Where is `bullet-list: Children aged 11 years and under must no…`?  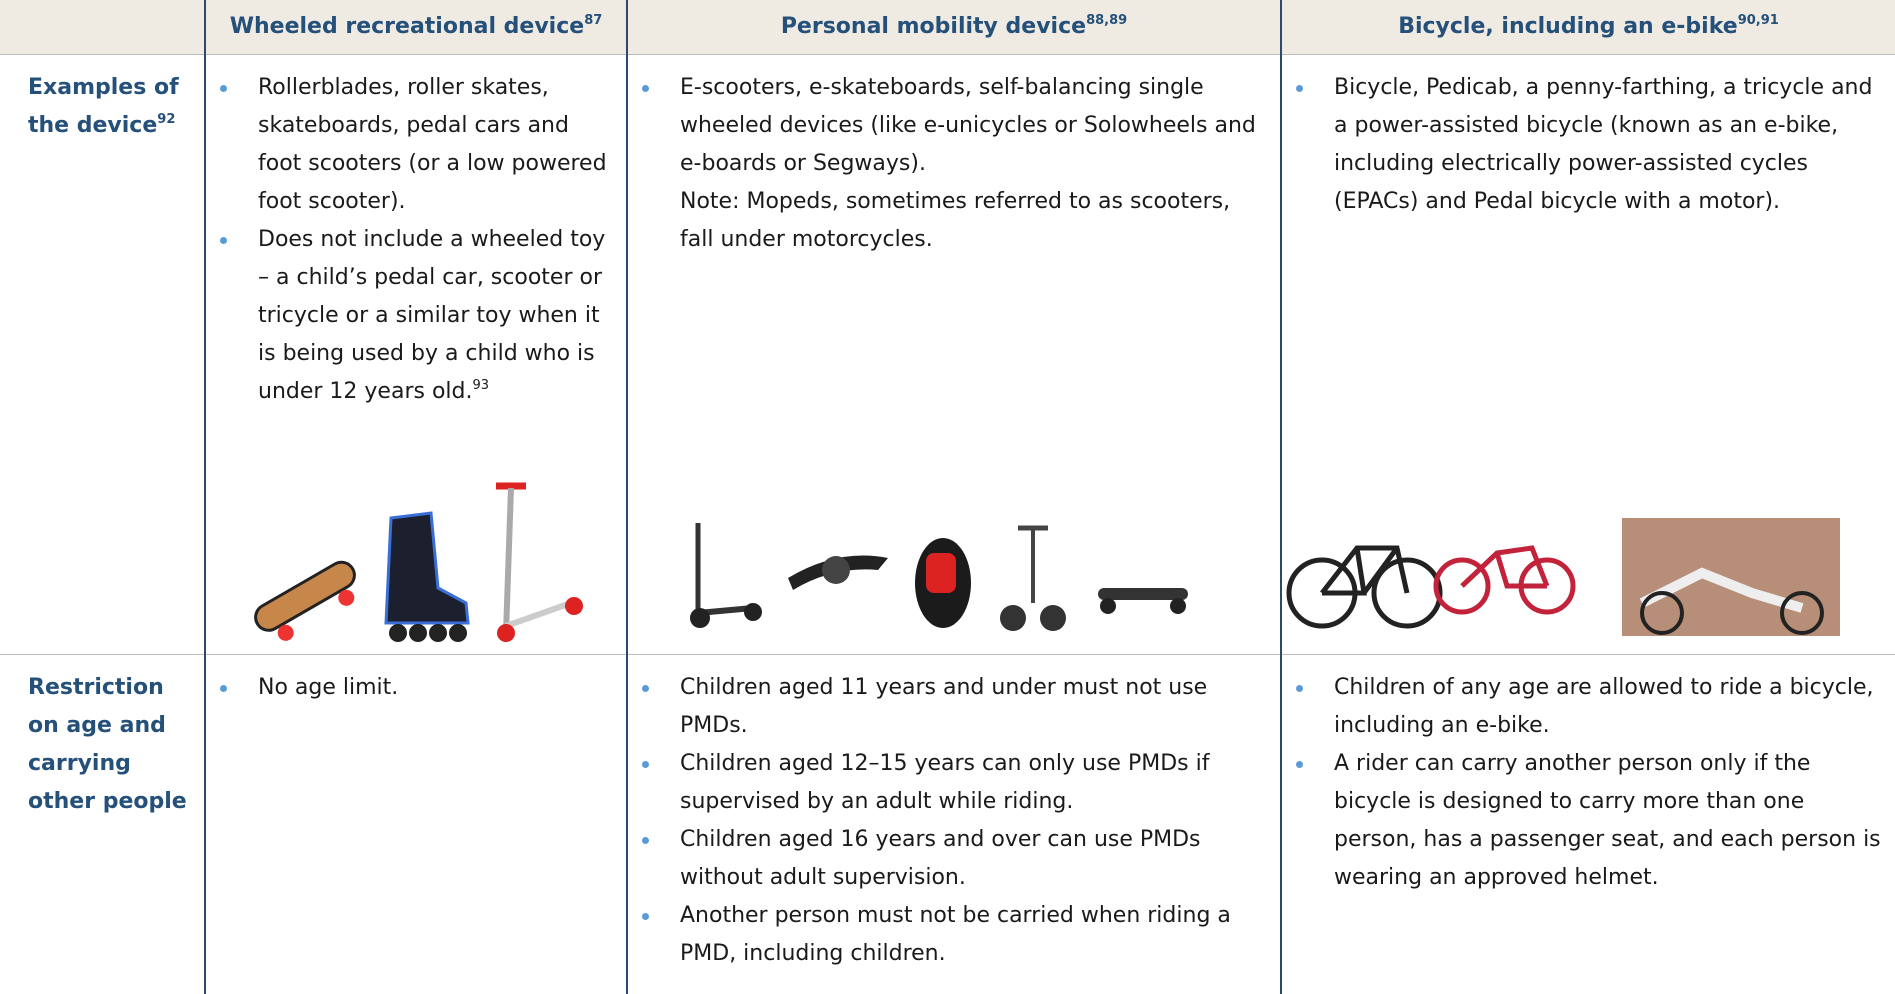
bullet-list: Children aged 11 years and under must no… is located at coordinates (949, 821).